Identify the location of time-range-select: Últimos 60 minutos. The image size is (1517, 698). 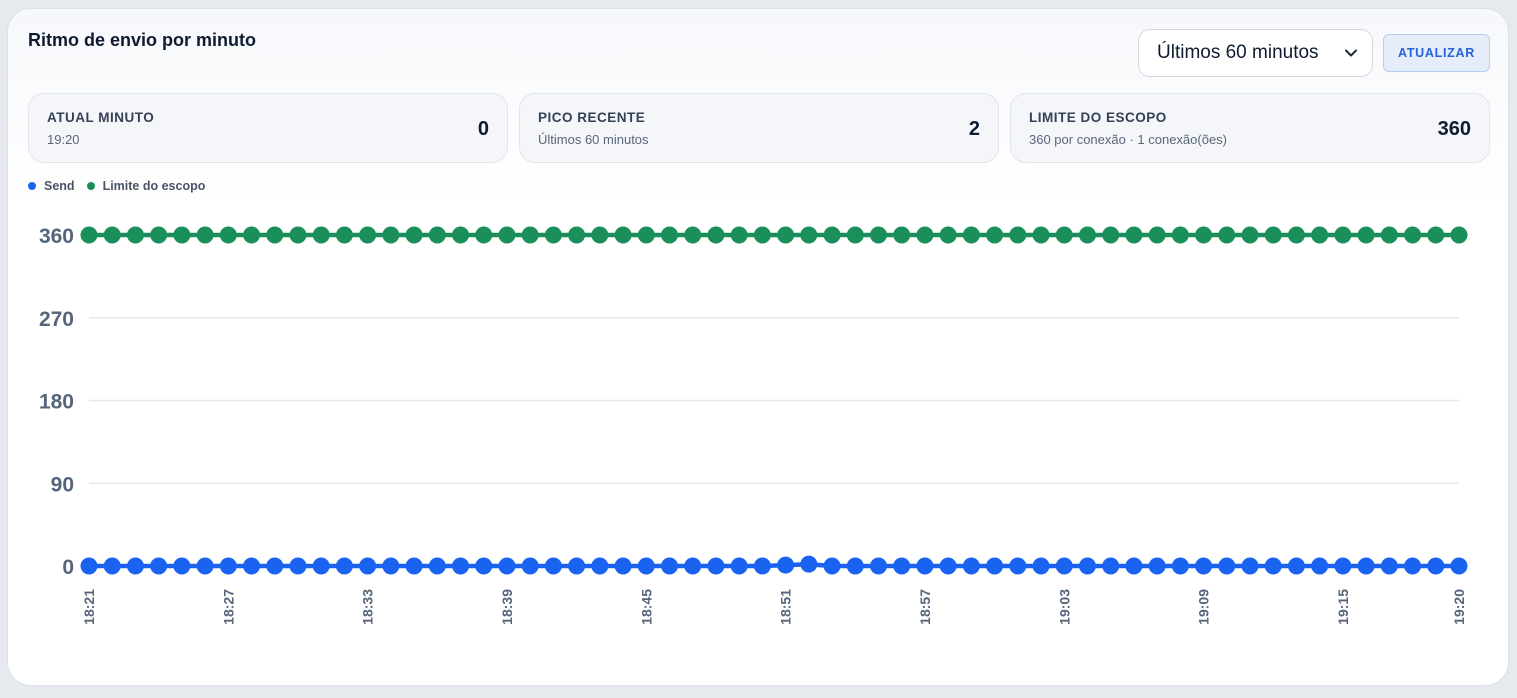
(1255, 53).